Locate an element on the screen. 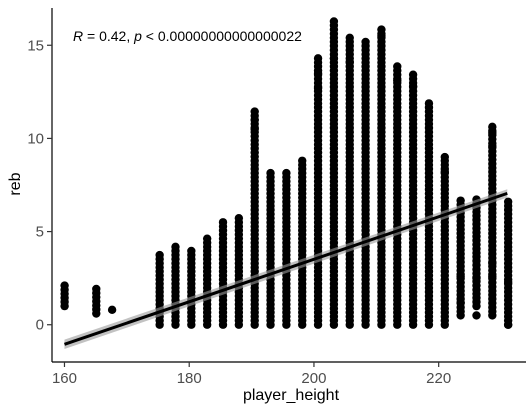  y-tick-label: 0 is located at coordinates (40, 325).